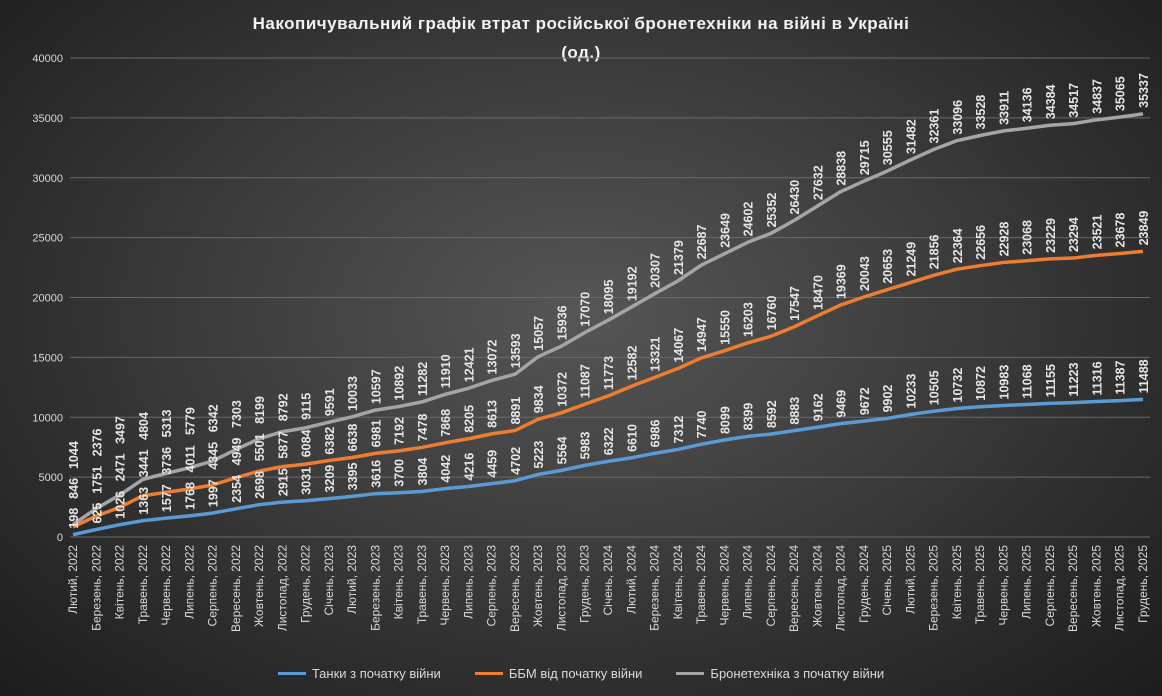 This screenshot has width=1162, height=696. What do you see at coordinates (260, 485) in the screenshot?
I see `data-label: 2698` at bounding box center [260, 485].